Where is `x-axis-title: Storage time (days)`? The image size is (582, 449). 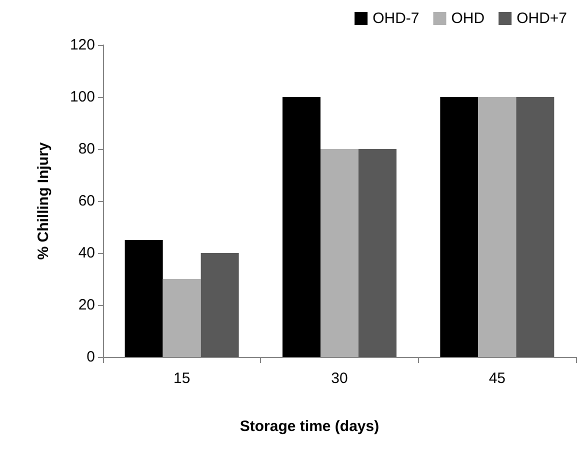 x-axis-title: Storage time (days) is located at coordinates (310, 426).